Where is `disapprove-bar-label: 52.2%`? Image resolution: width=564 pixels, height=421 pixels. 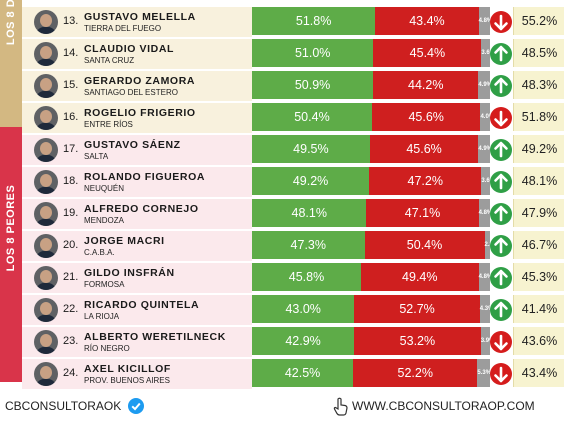 disapprove-bar-label: 52.2% is located at coordinates (415, 373).